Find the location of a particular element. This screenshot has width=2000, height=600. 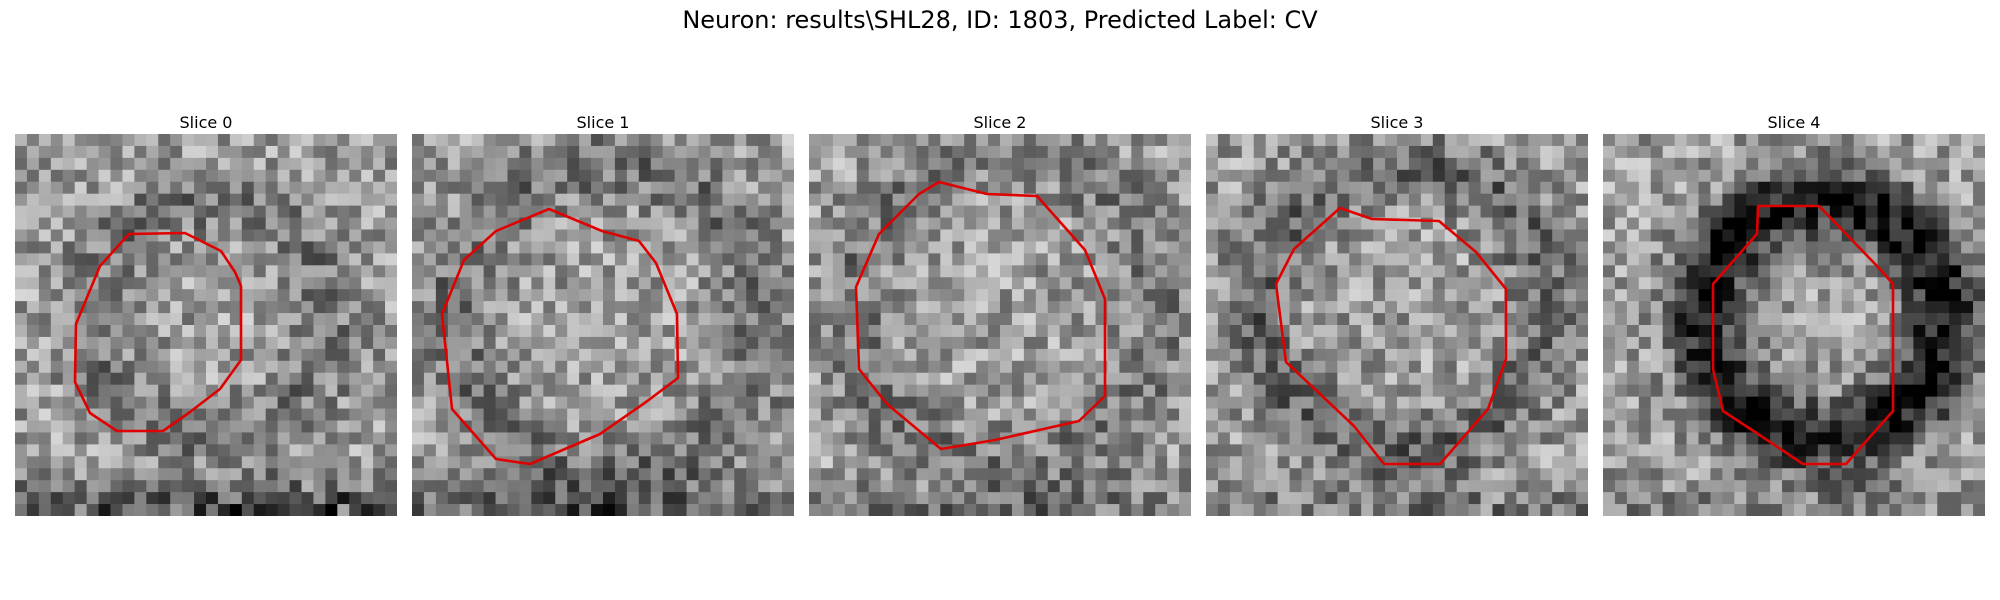

slice-title: Slice 3 is located at coordinates (1397, 122).